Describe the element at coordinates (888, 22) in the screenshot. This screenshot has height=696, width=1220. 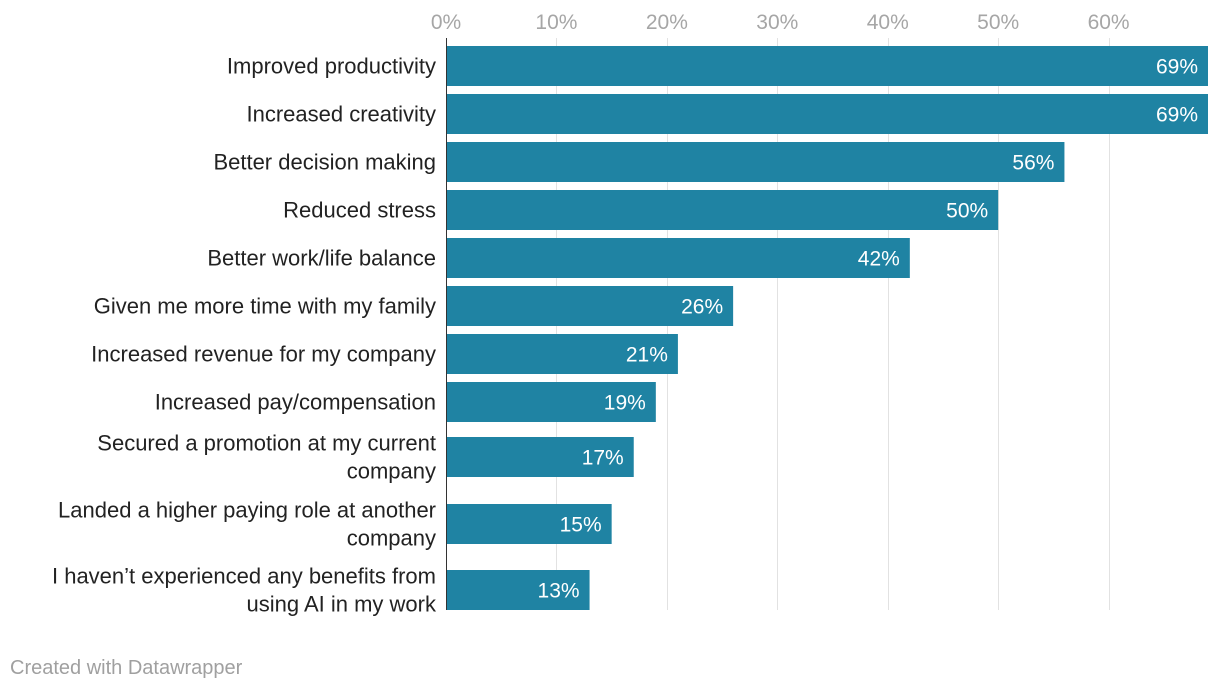
I see `x-tick-label: 40%` at that location.